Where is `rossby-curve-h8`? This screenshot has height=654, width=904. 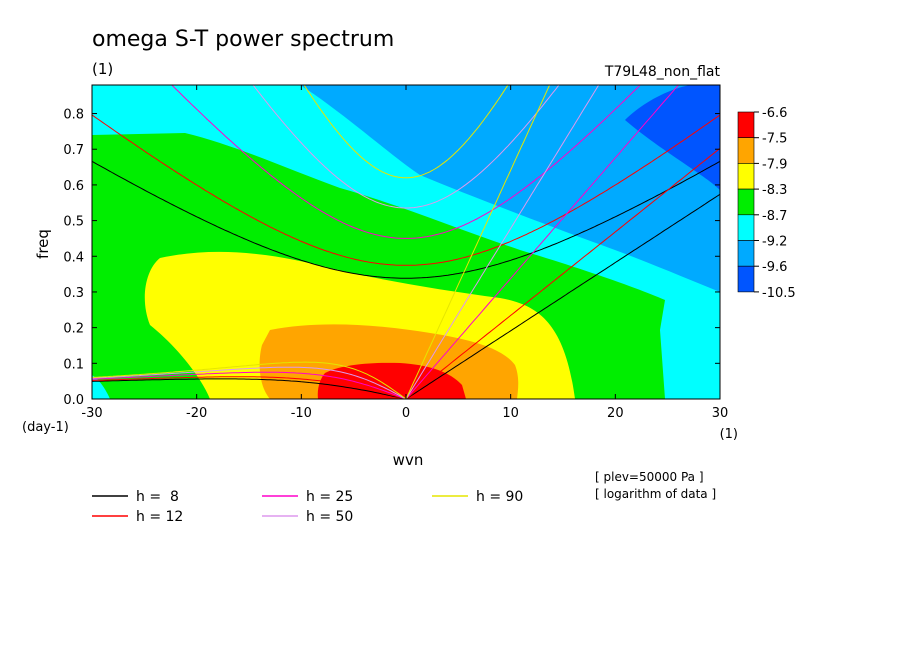 rossby-curve-h8 is located at coordinates (249, 388).